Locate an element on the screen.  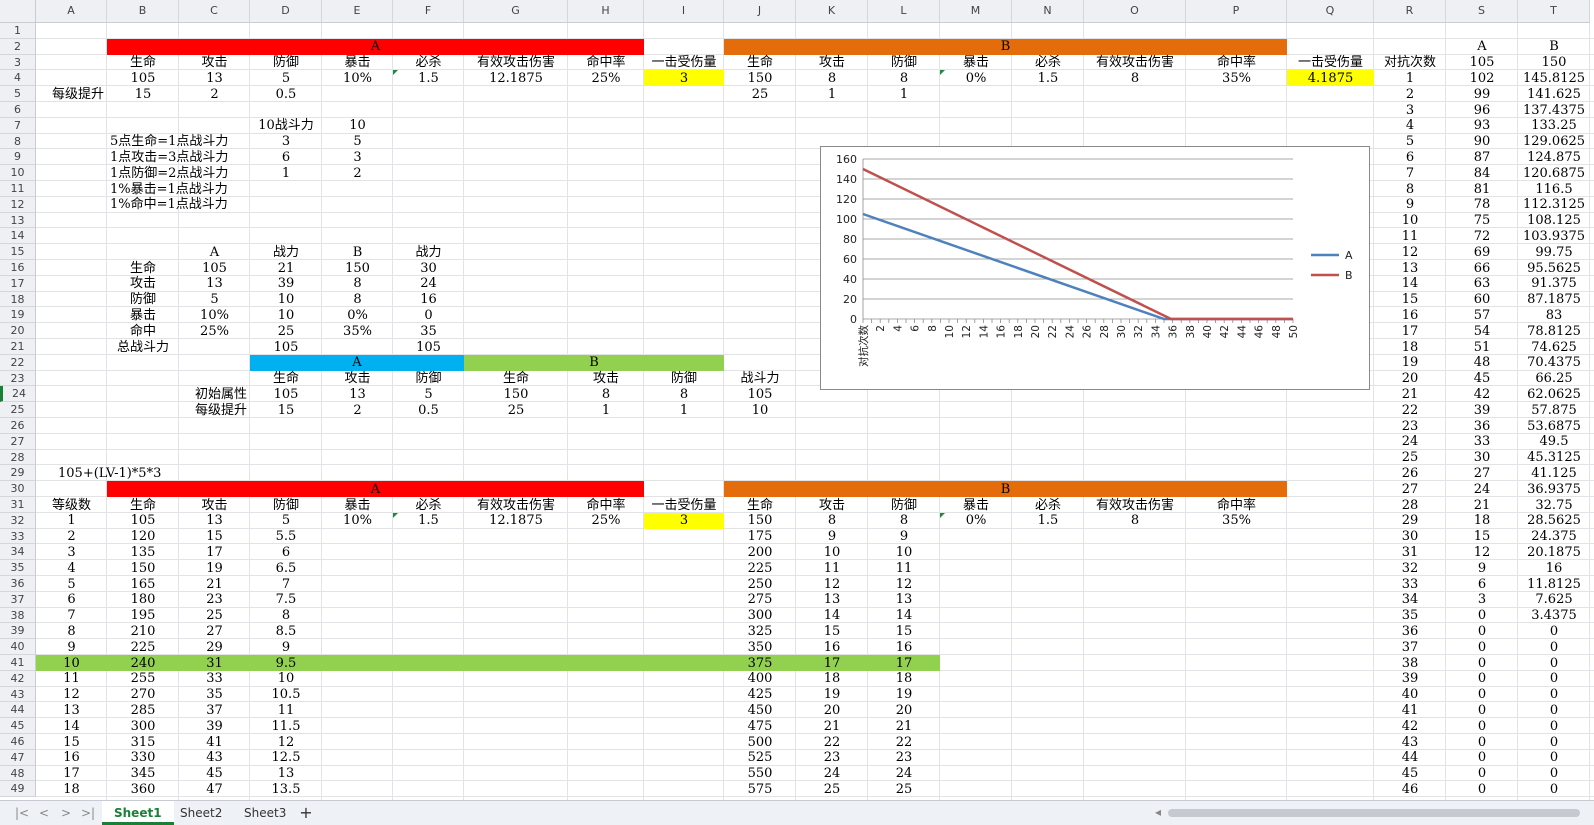
row-header-19: 19 is located at coordinates (18, 315).